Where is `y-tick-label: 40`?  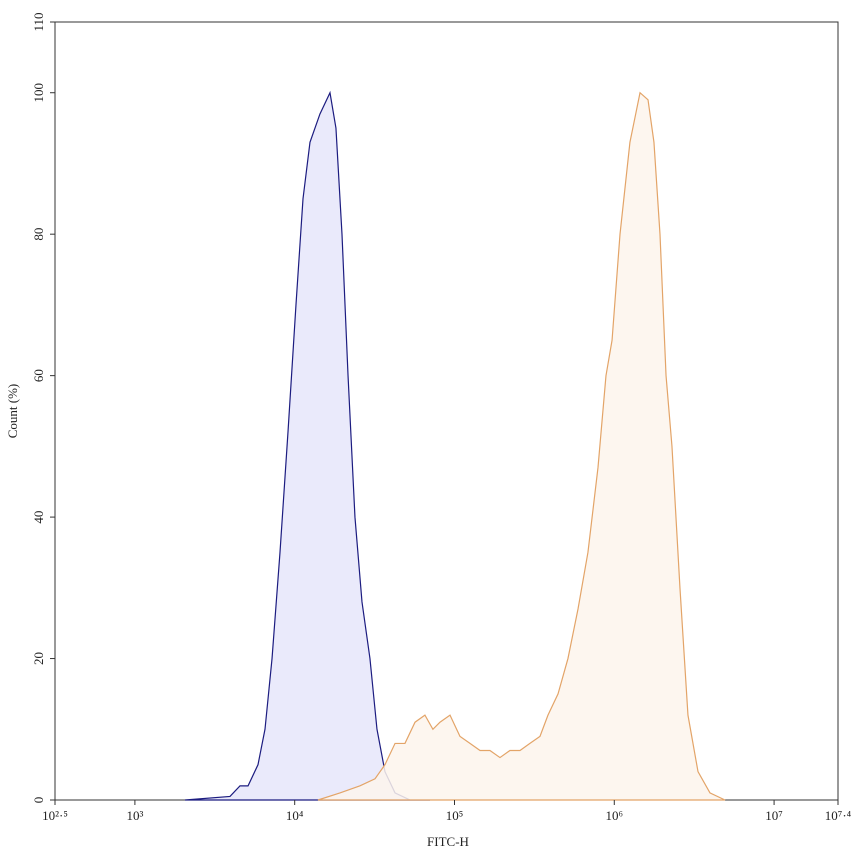 y-tick-label: 40 is located at coordinates (38, 517).